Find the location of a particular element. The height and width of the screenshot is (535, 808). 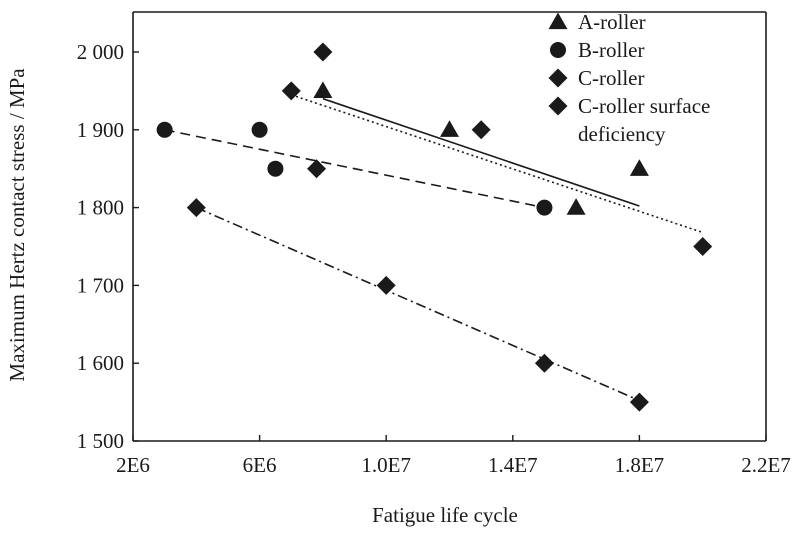

x-axis-title: Fatigue life cycle is located at coordinates (445, 515).